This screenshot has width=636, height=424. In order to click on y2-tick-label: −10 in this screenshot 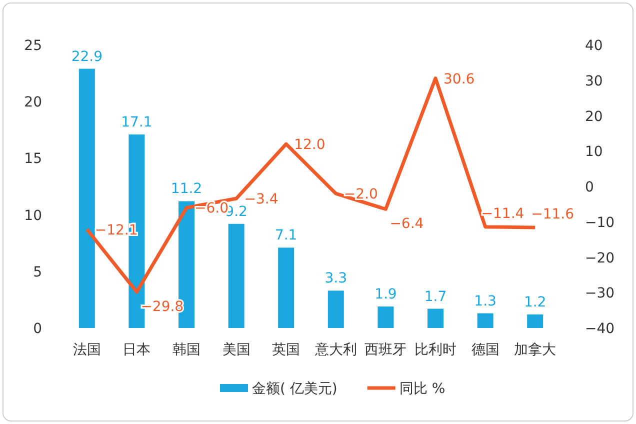, I will do `click(600, 222)`.